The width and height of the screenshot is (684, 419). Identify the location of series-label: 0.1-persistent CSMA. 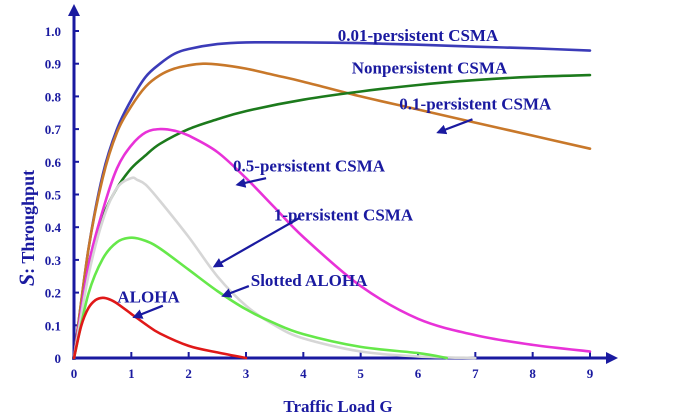
(475, 103).